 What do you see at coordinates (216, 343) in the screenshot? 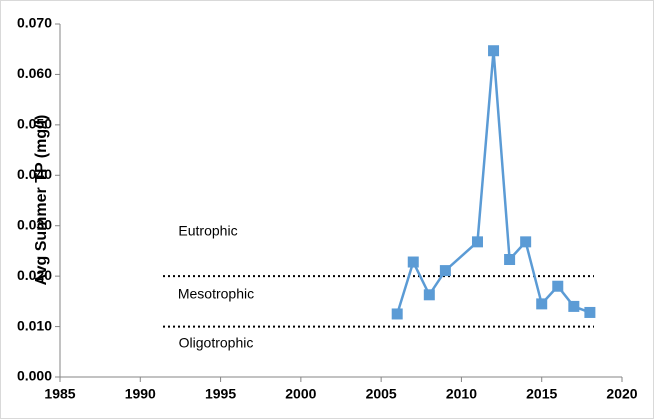
I see `annotation: Oligotrophic` at bounding box center [216, 343].